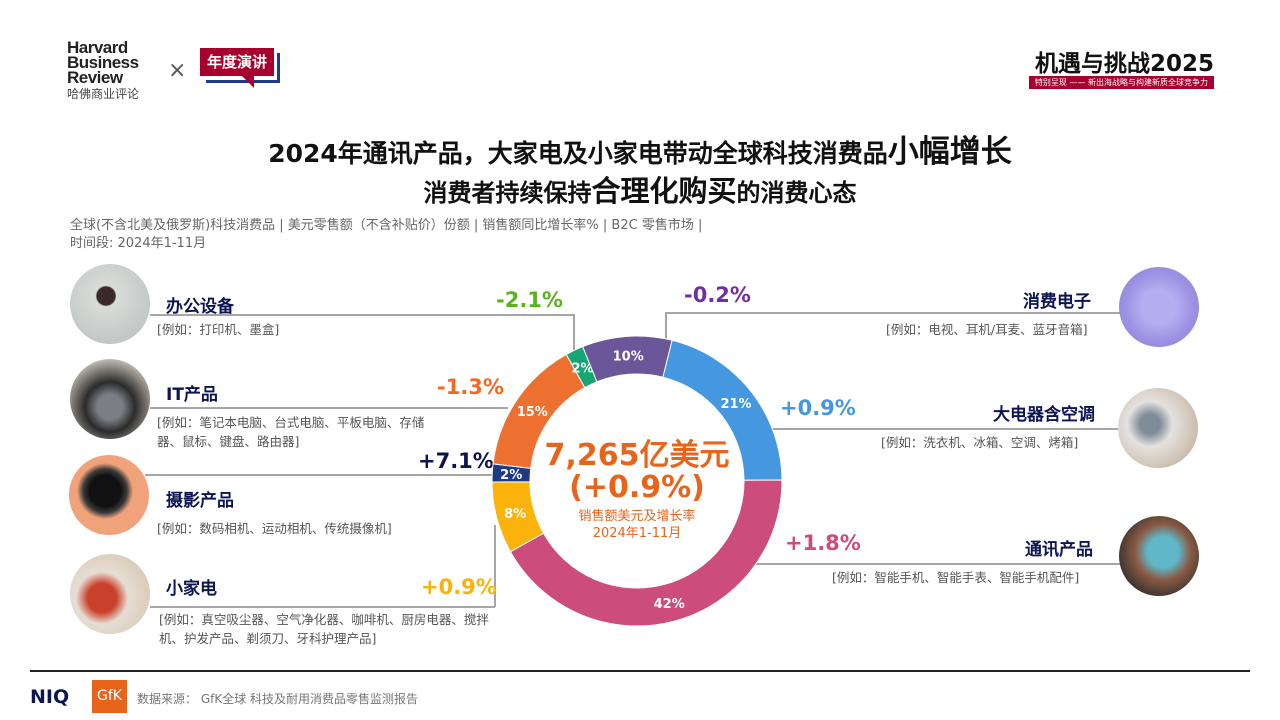 The height and width of the screenshot is (720, 1280). What do you see at coordinates (1059, 550) in the screenshot?
I see `category-telecom: 通讯产品` at bounding box center [1059, 550].